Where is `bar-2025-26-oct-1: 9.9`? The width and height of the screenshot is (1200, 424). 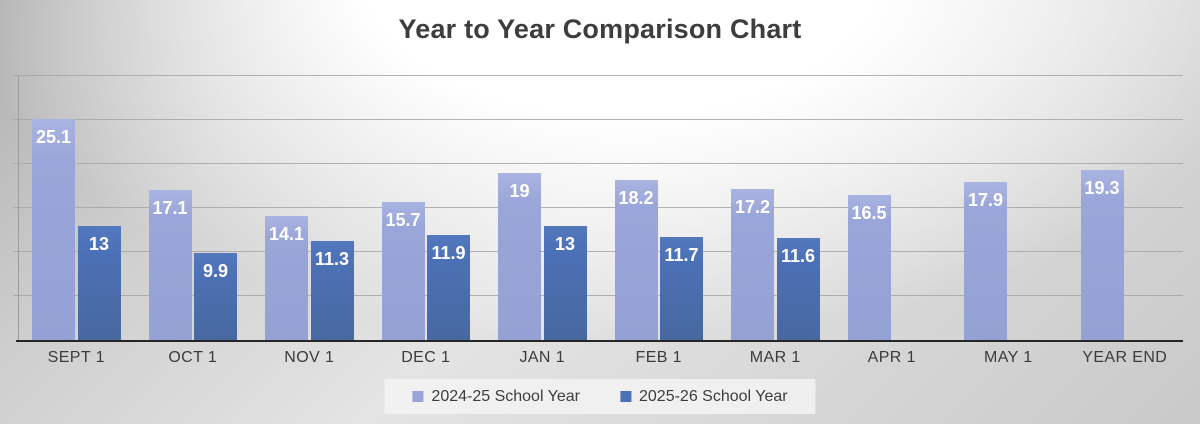
bar-2025-26-oct-1: 9.9 is located at coordinates (215, 296).